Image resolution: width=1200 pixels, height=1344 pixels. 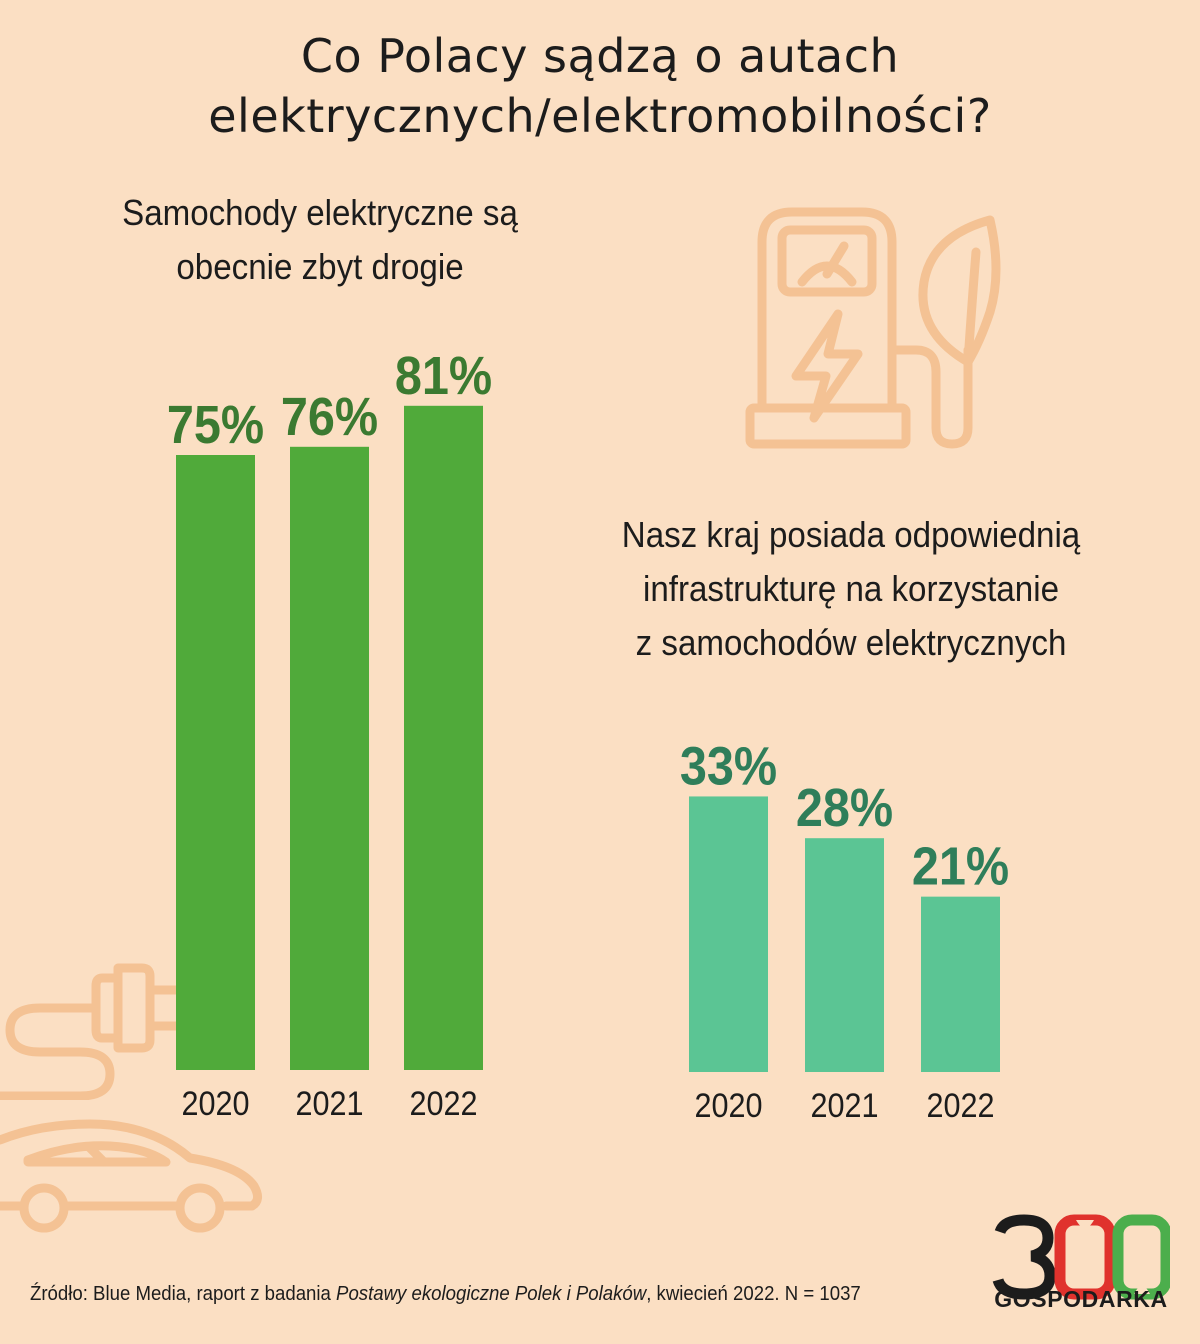 What do you see at coordinates (320, 212) in the screenshot?
I see `chart-1-title-line-1: Samochody elektryczne są` at bounding box center [320, 212].